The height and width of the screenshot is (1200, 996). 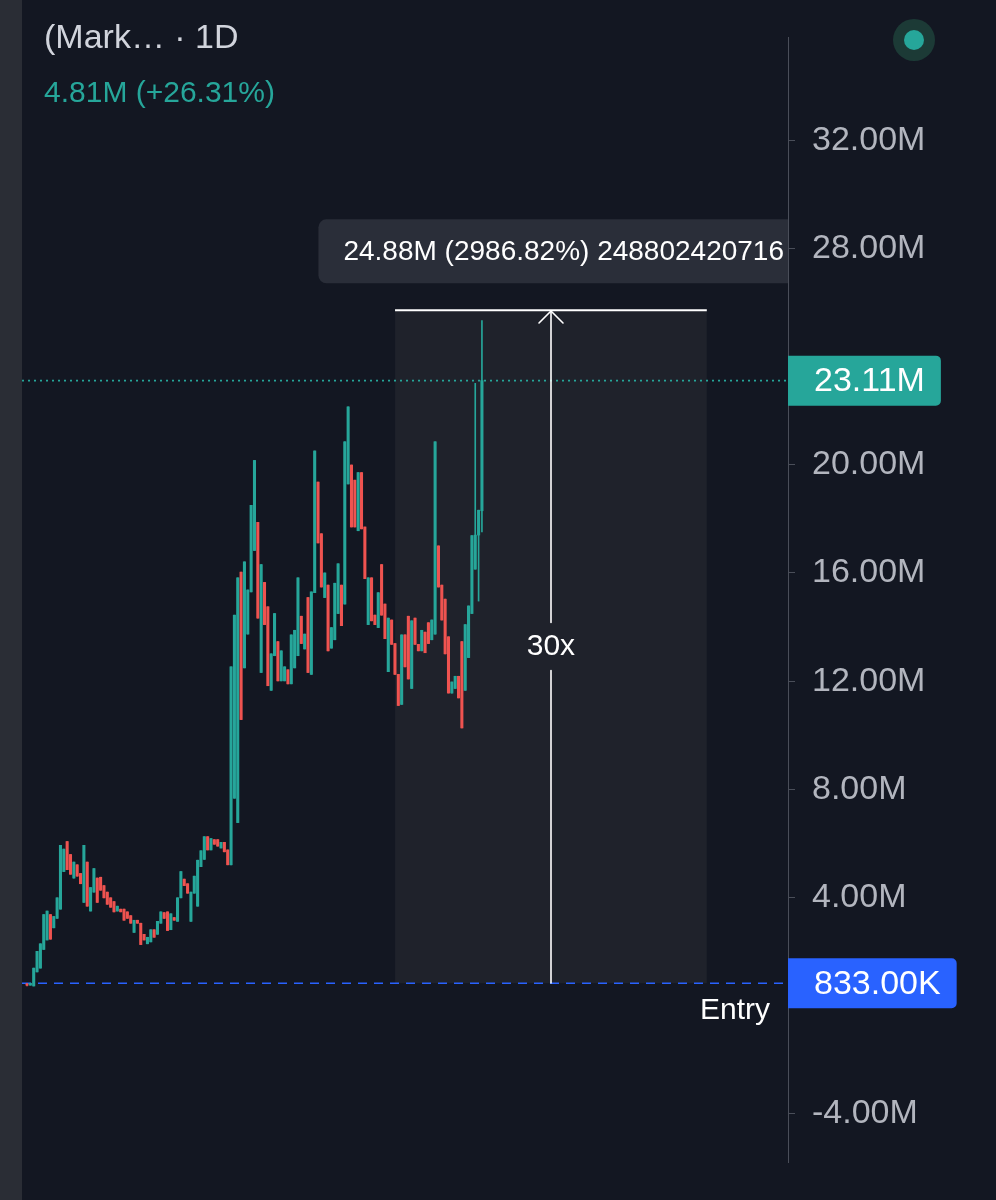 I want to click on y-tick-label: 4.00M, so click(x=859, y=894).